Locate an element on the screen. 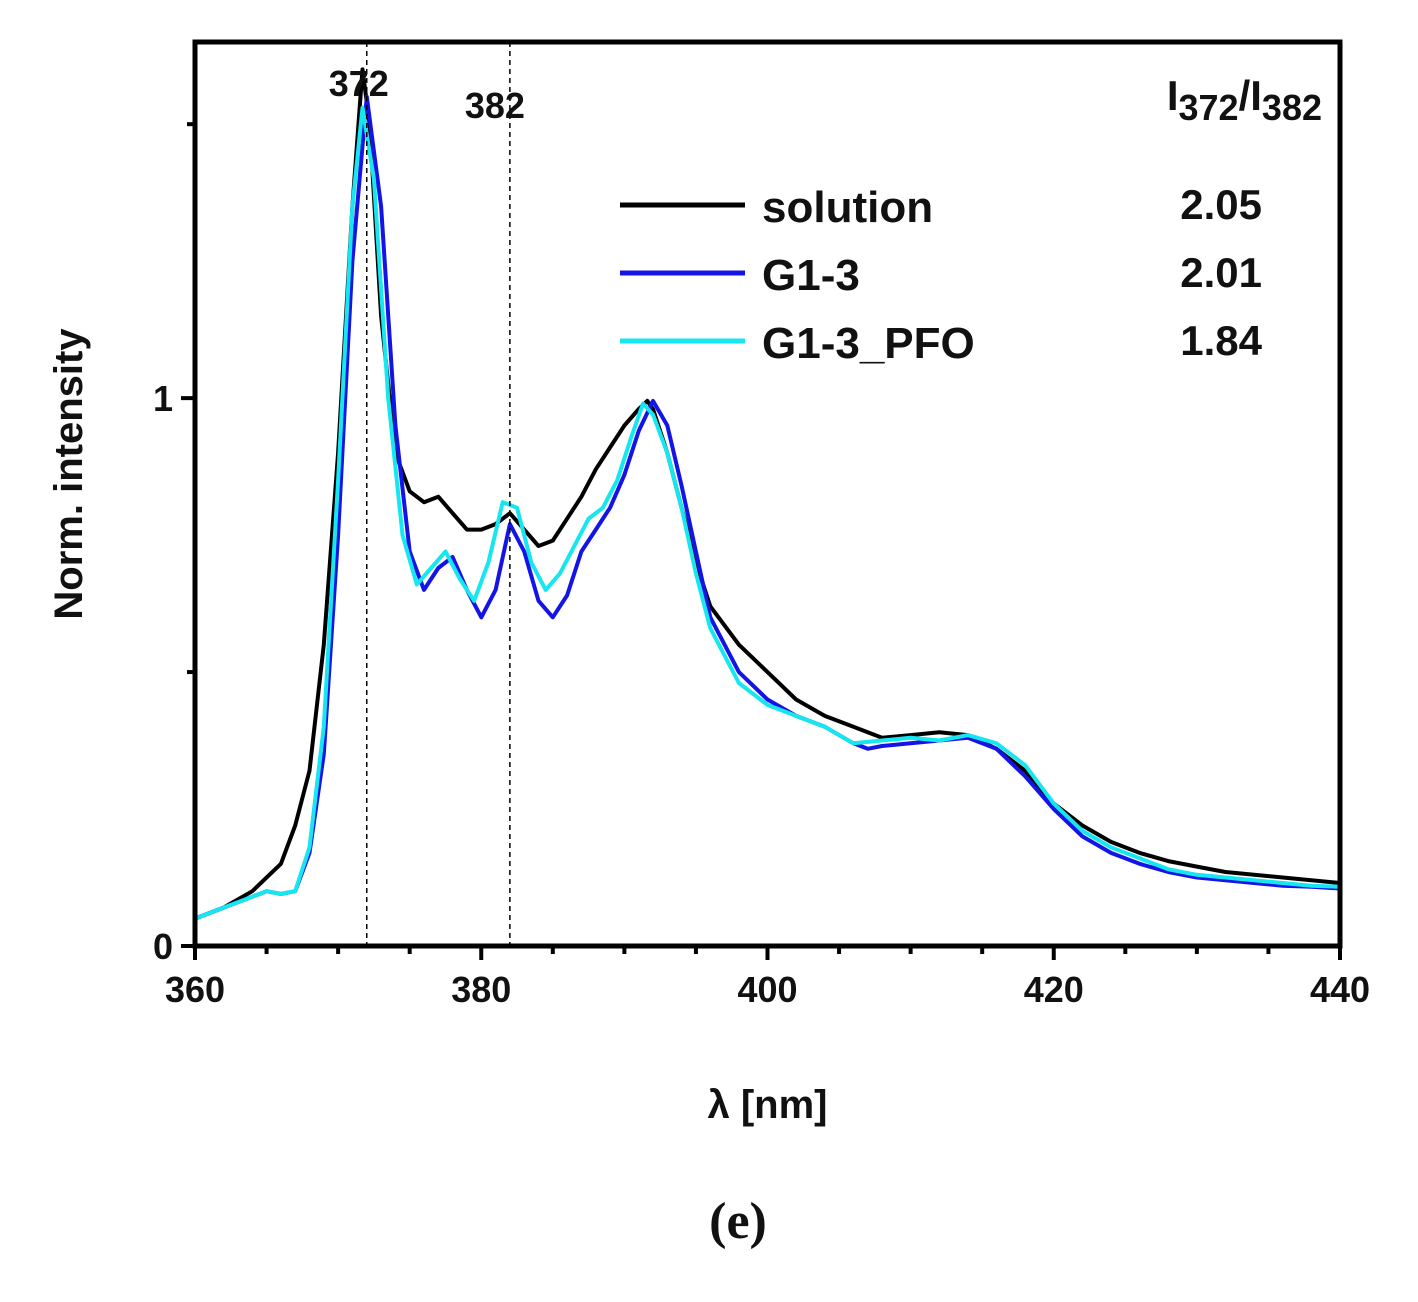  ratio-header-sub2: 382 is located at coordinates (1292, 107).